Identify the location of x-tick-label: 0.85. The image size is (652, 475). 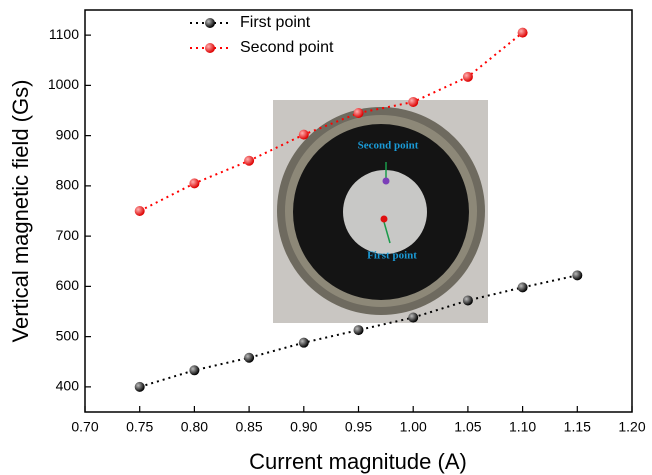
(248, 427).